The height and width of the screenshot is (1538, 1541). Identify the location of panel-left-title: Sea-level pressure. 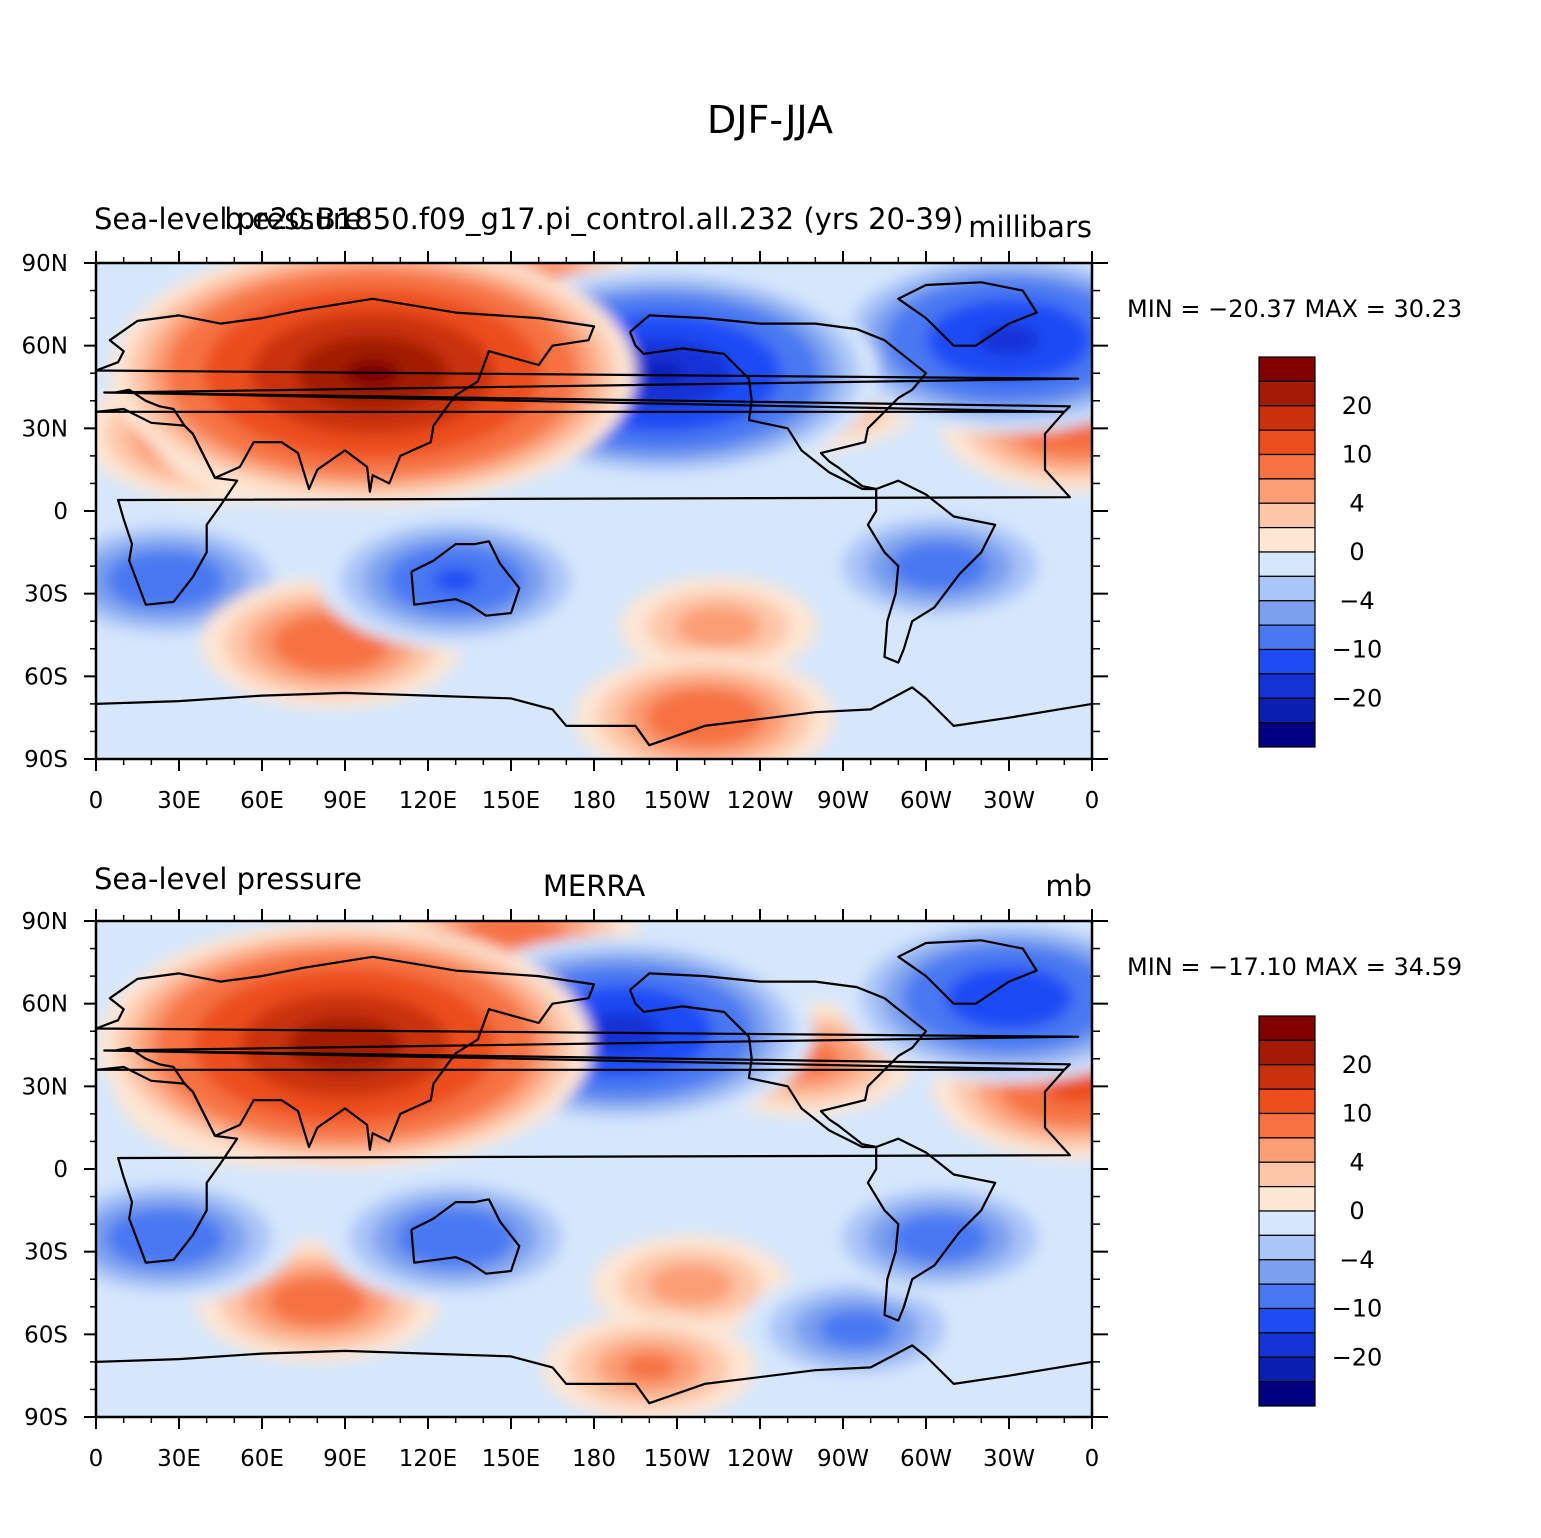
(228, 219).